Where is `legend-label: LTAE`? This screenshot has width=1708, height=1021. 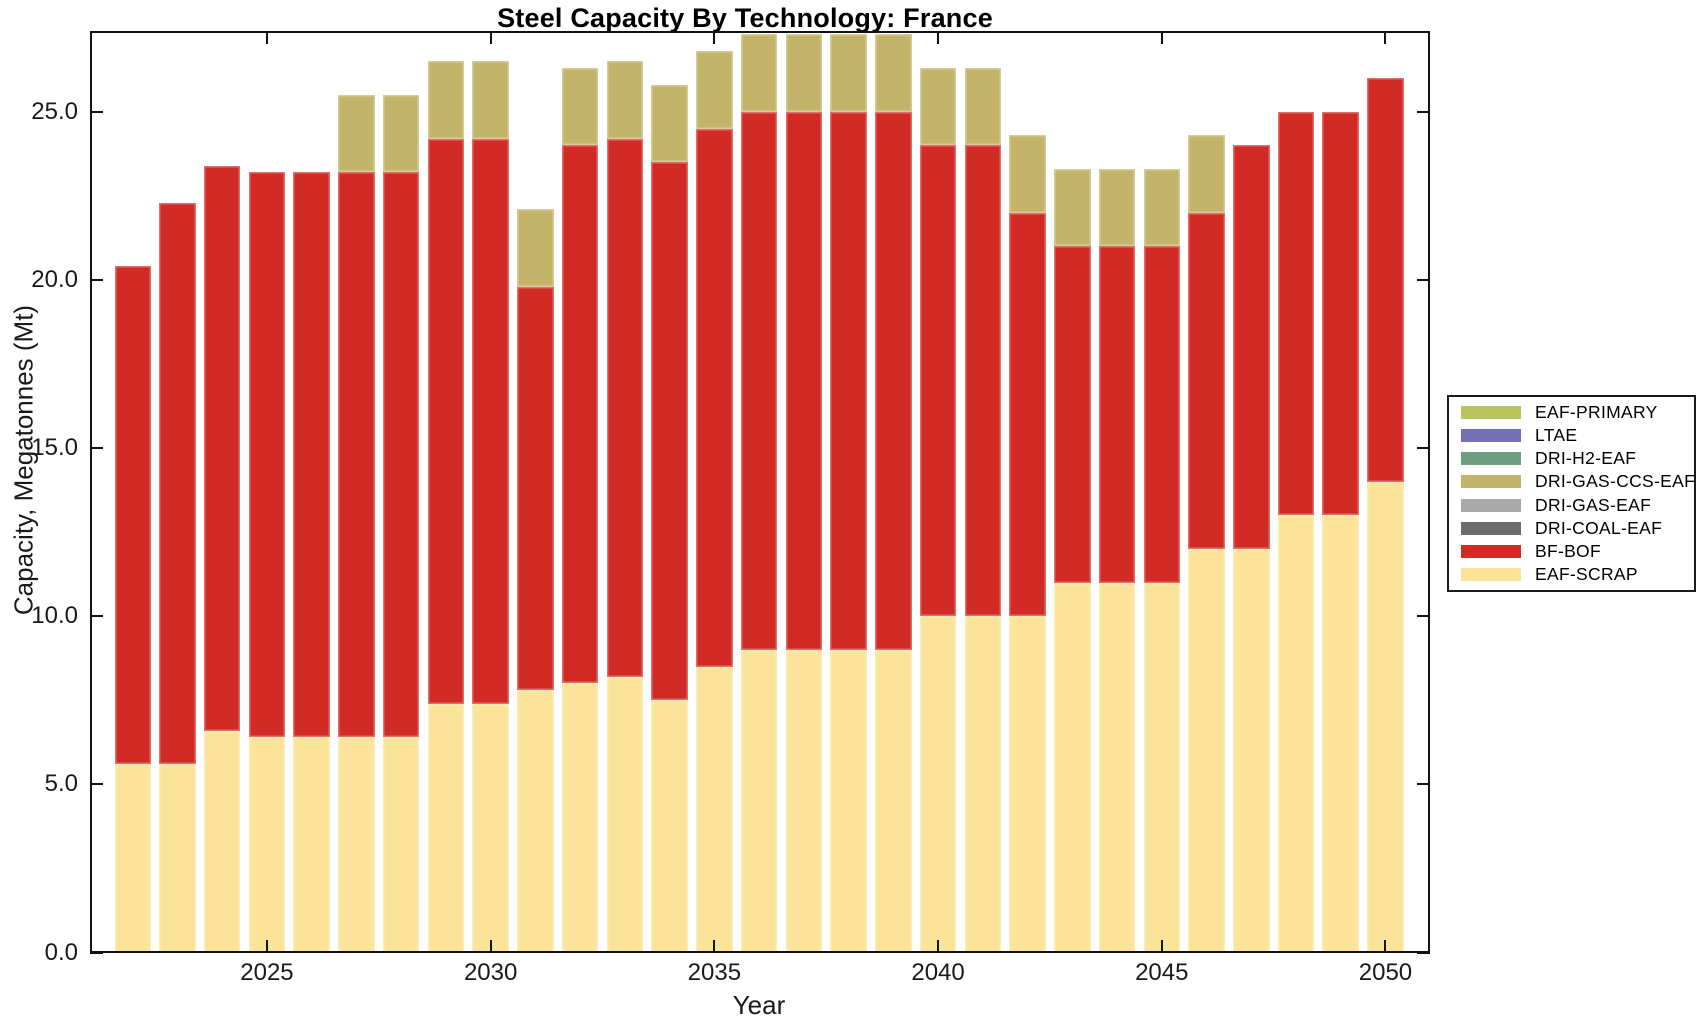 legend-label: LTAE is located at coordinates (1556, 434).